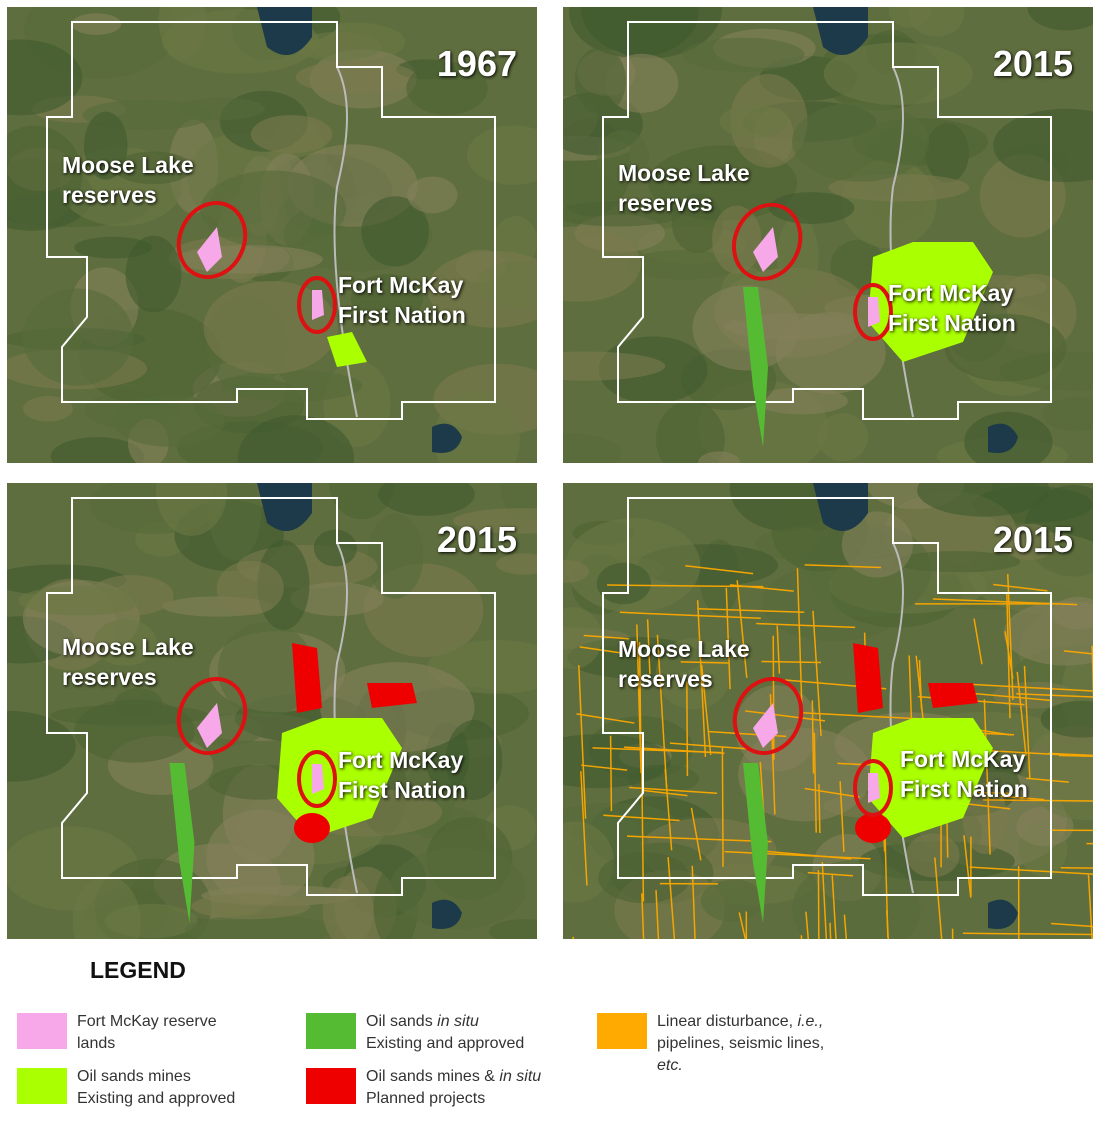  I want to click on place-label-line: Moose Lake, so click(684, 173).